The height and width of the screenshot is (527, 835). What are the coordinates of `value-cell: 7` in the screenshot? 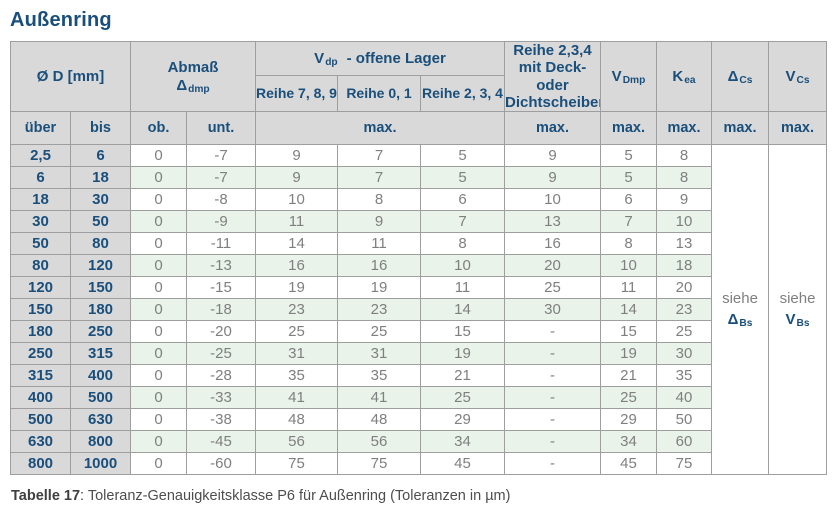 It's located at (462, 221).